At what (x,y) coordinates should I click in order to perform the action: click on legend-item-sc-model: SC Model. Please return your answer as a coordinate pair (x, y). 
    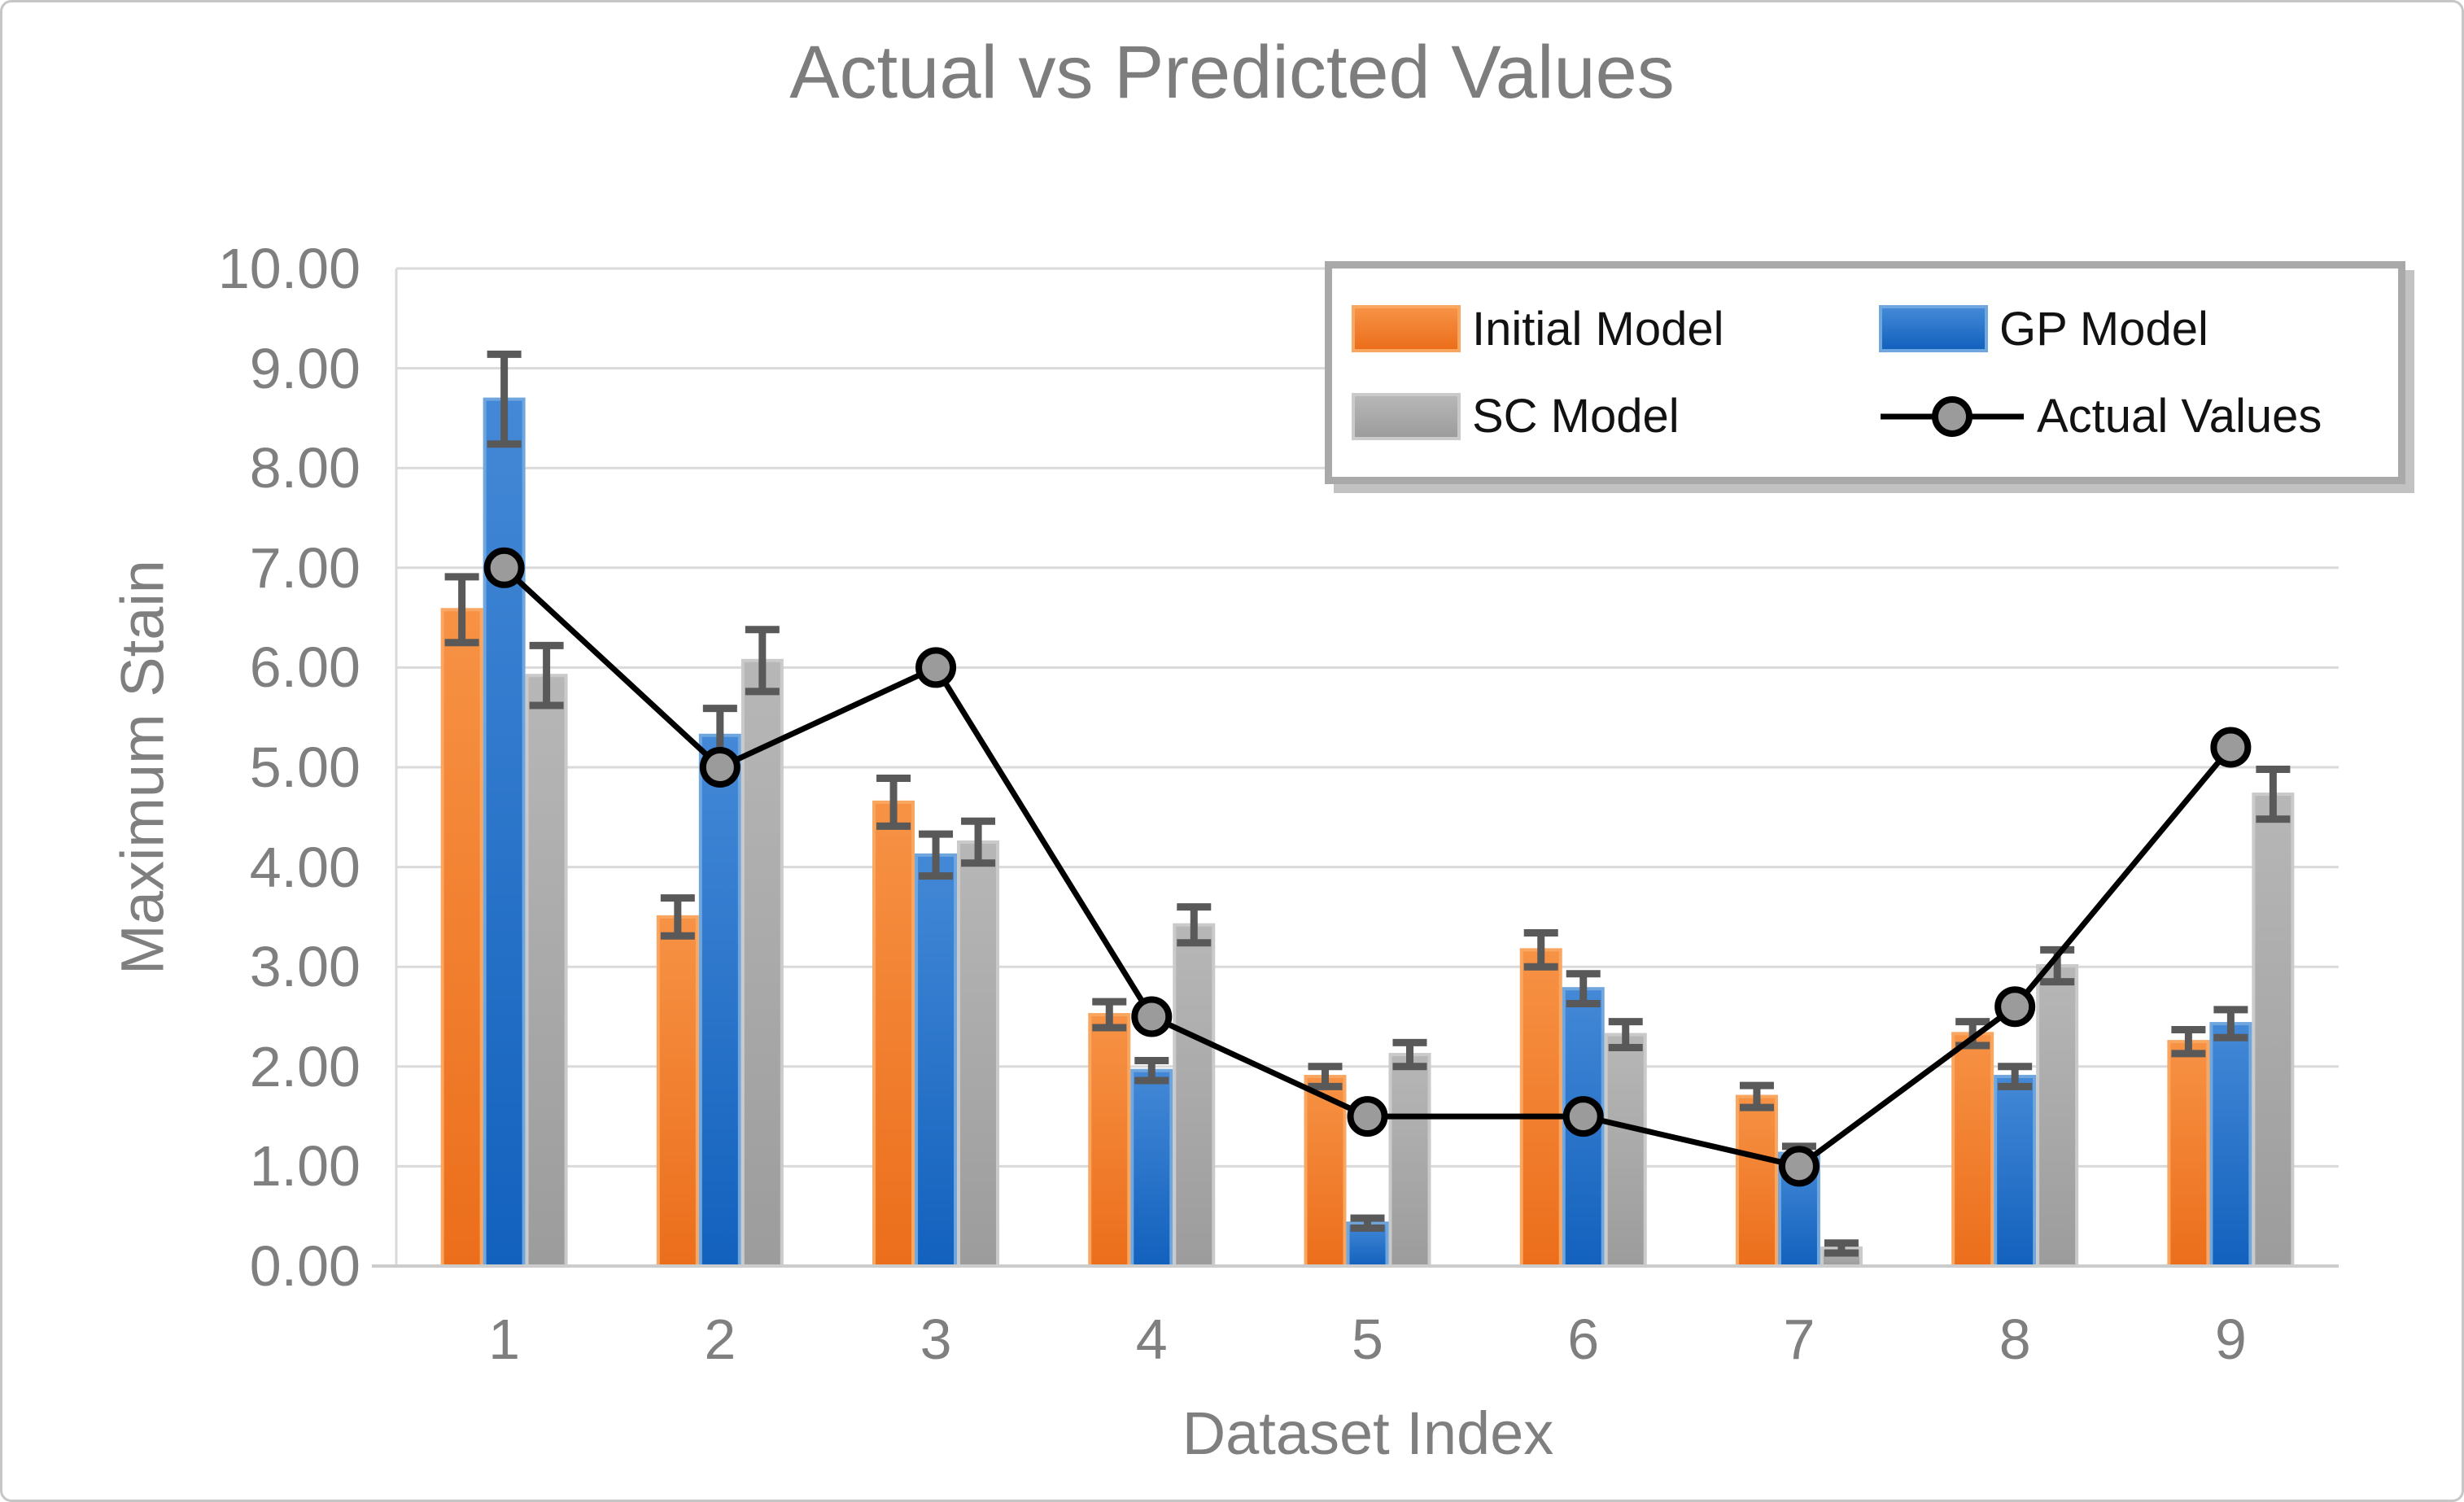
    Looking at the image, I should click on (1616, 416).